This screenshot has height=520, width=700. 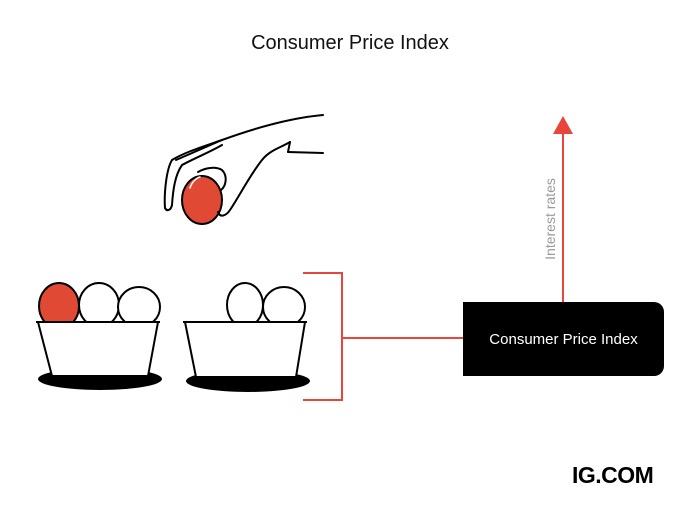 I want to click on page-title: Consumer Price Index, so click(x=350, y=43).